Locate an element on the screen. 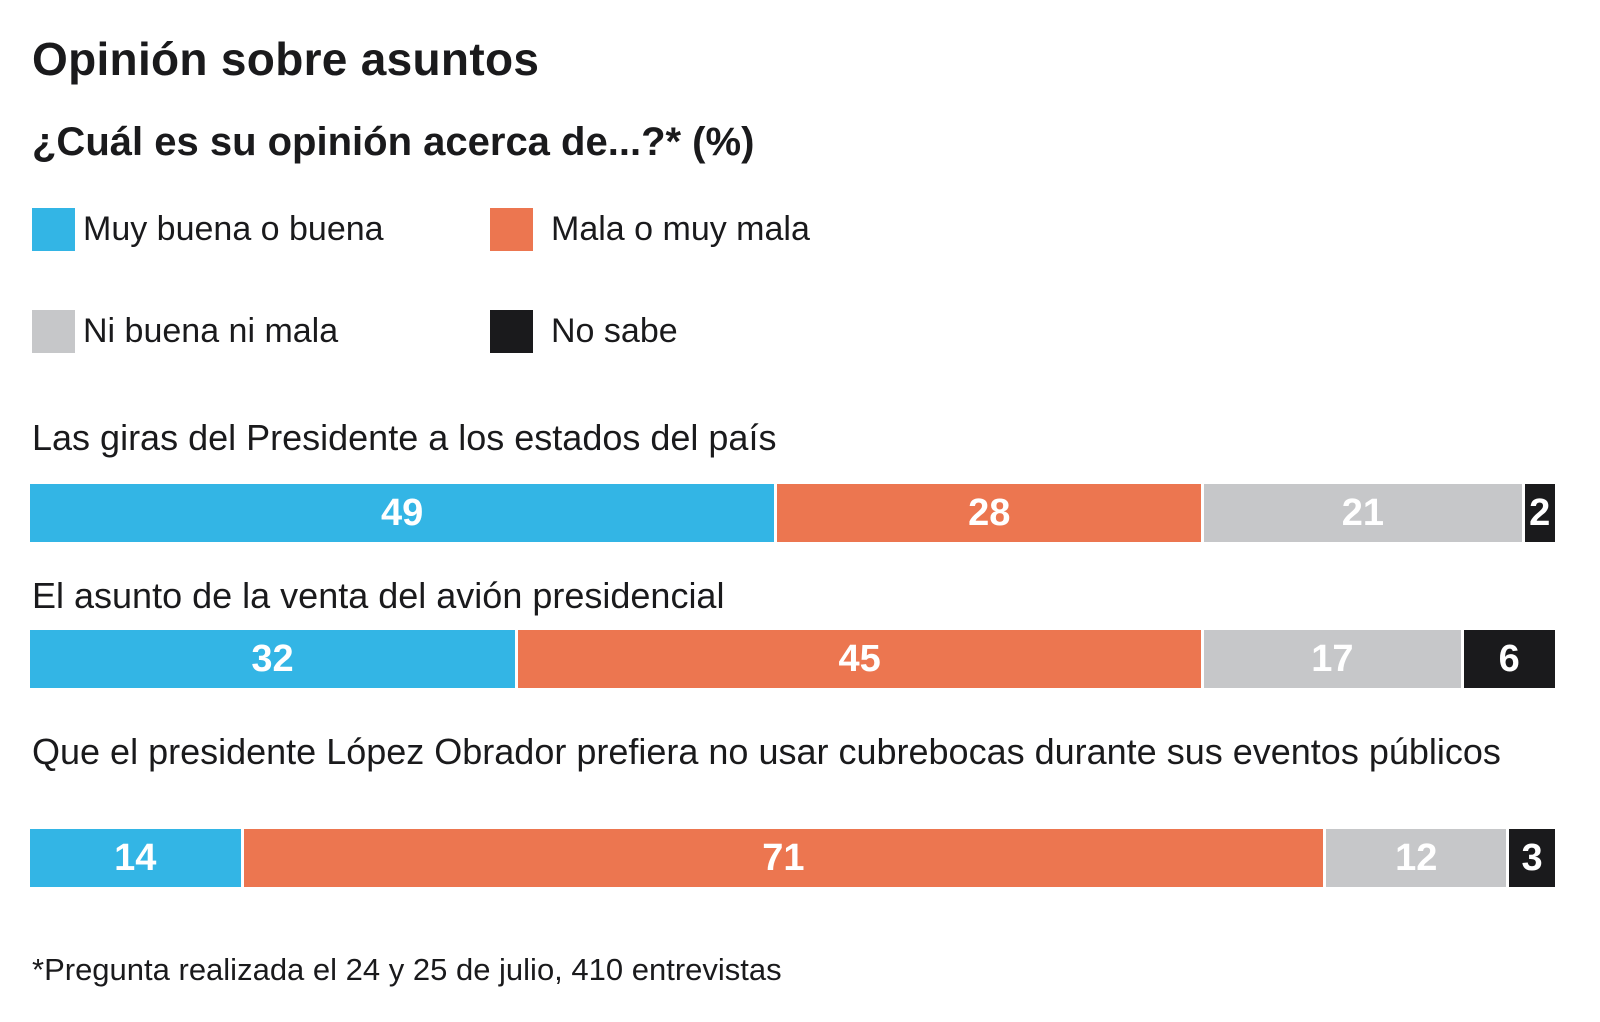  legend-swatch-ni-buena is located at coordinates (53, 331).